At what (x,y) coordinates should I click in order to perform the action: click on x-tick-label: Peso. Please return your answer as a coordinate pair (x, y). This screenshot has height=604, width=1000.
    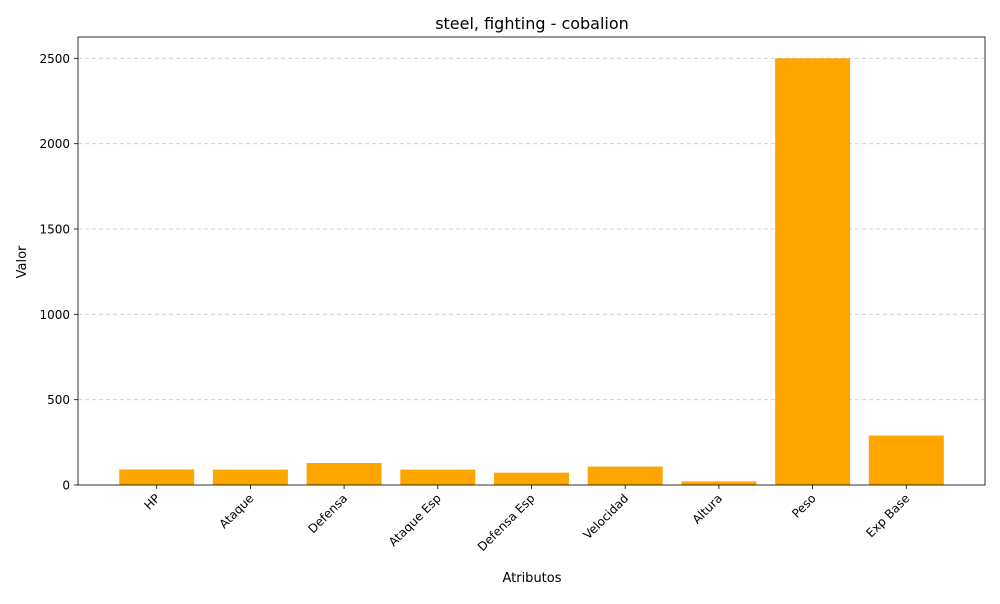
    Looking at the image, I should click on (804, 506).